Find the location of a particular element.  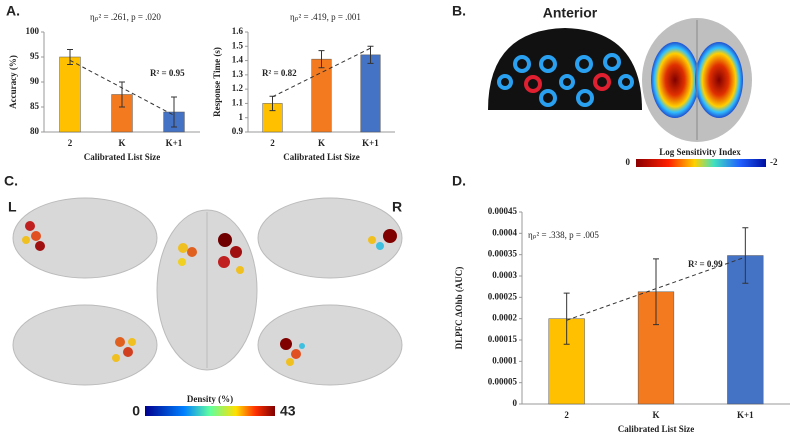

y-tick-label: 0.00035 is located at coordinates (503, 254).